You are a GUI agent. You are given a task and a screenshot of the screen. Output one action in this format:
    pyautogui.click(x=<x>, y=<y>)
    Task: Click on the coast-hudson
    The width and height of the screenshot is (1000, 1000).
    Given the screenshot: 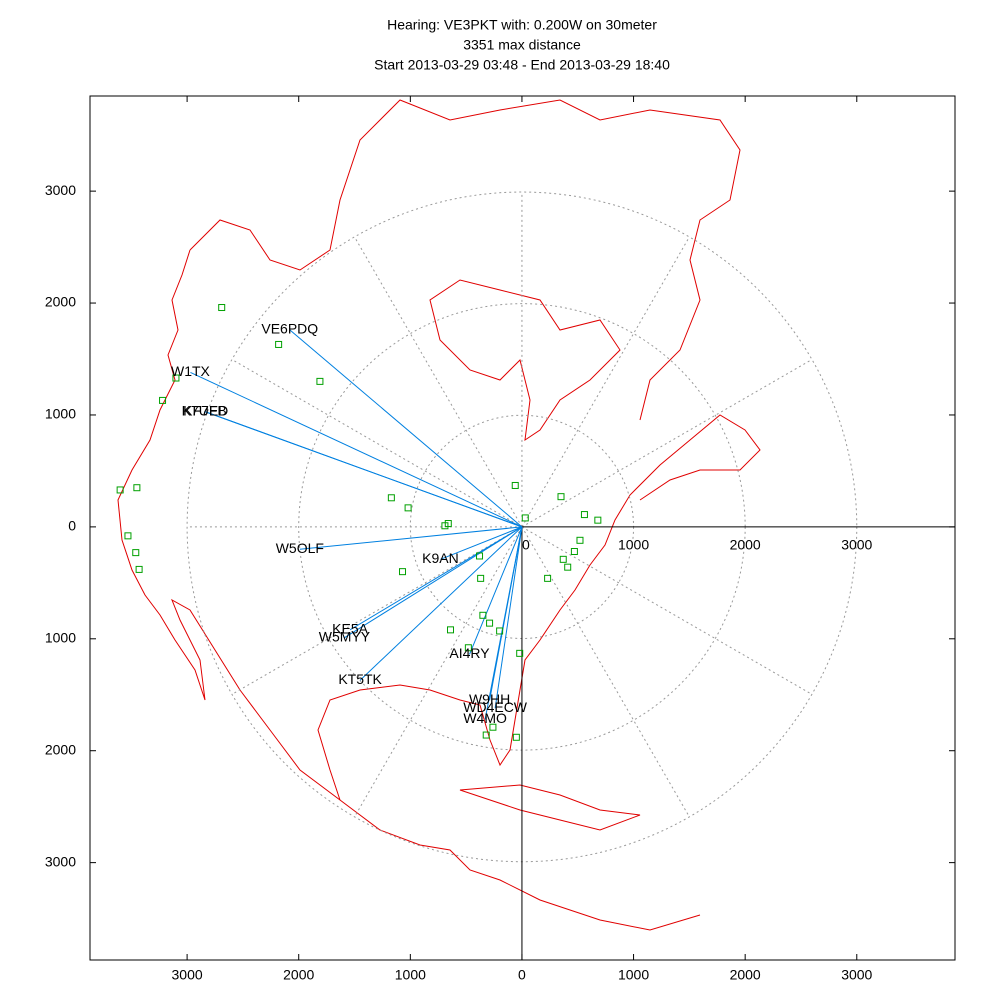 What is the action you would take?
    pyautogui.click(x=525, y=360)
    